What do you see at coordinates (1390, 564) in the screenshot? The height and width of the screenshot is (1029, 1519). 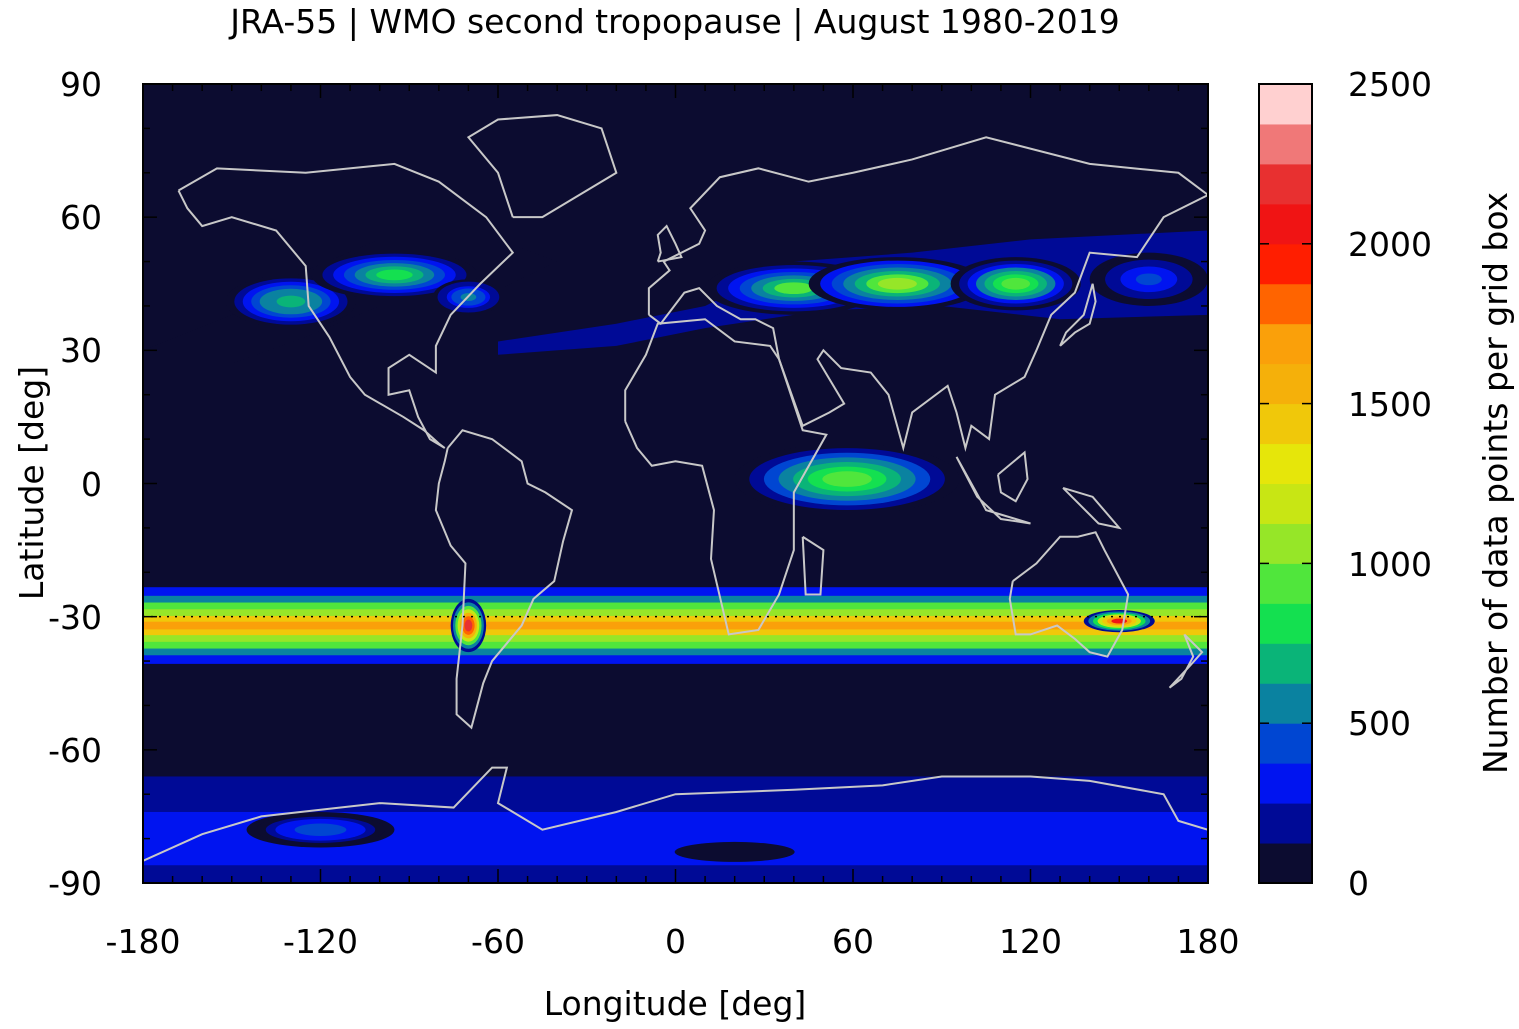 I see `colorbar-tick-label: 1000` at bounding box center [1390, 564].